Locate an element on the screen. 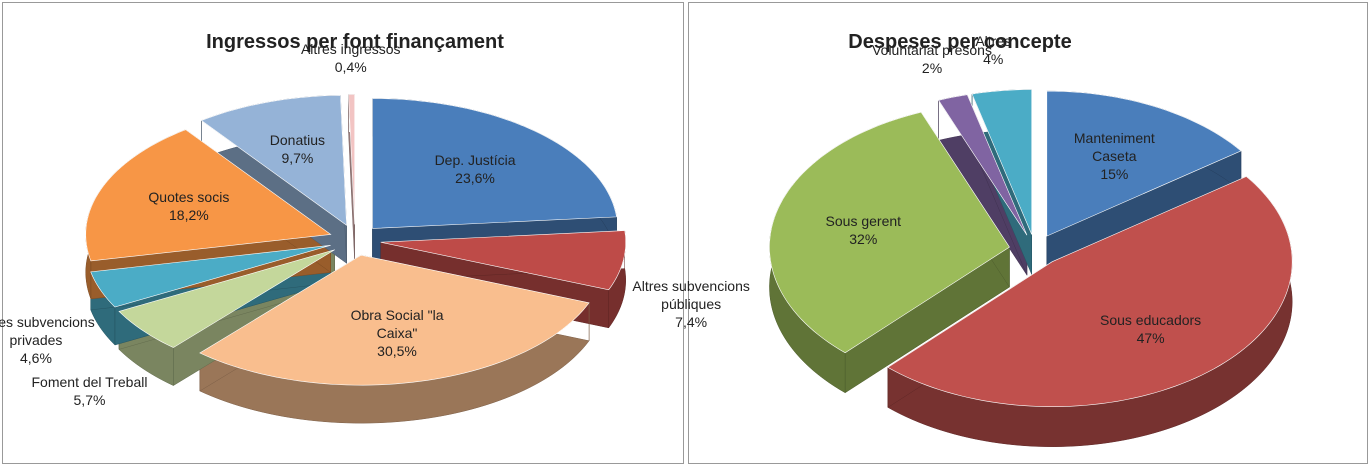  slice-label: Altres ingressos is located at coordinates (350, 49).